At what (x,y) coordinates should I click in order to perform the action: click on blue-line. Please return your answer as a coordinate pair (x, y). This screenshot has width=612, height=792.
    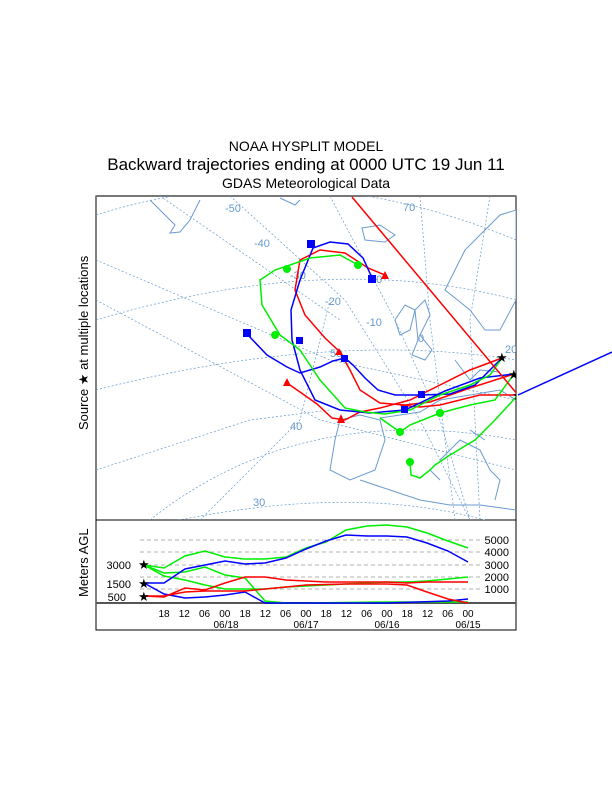
    Looking at the image, I should click on (564, 373).